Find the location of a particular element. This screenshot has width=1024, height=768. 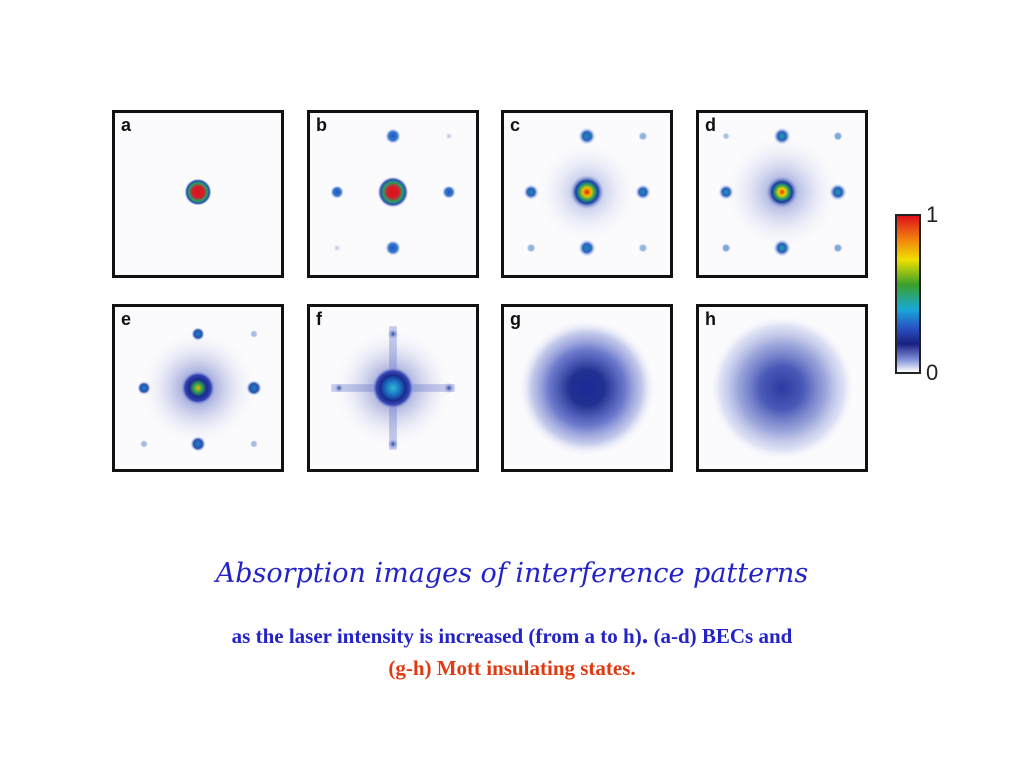

absorption-image-f is located at coordinates (393, 388).